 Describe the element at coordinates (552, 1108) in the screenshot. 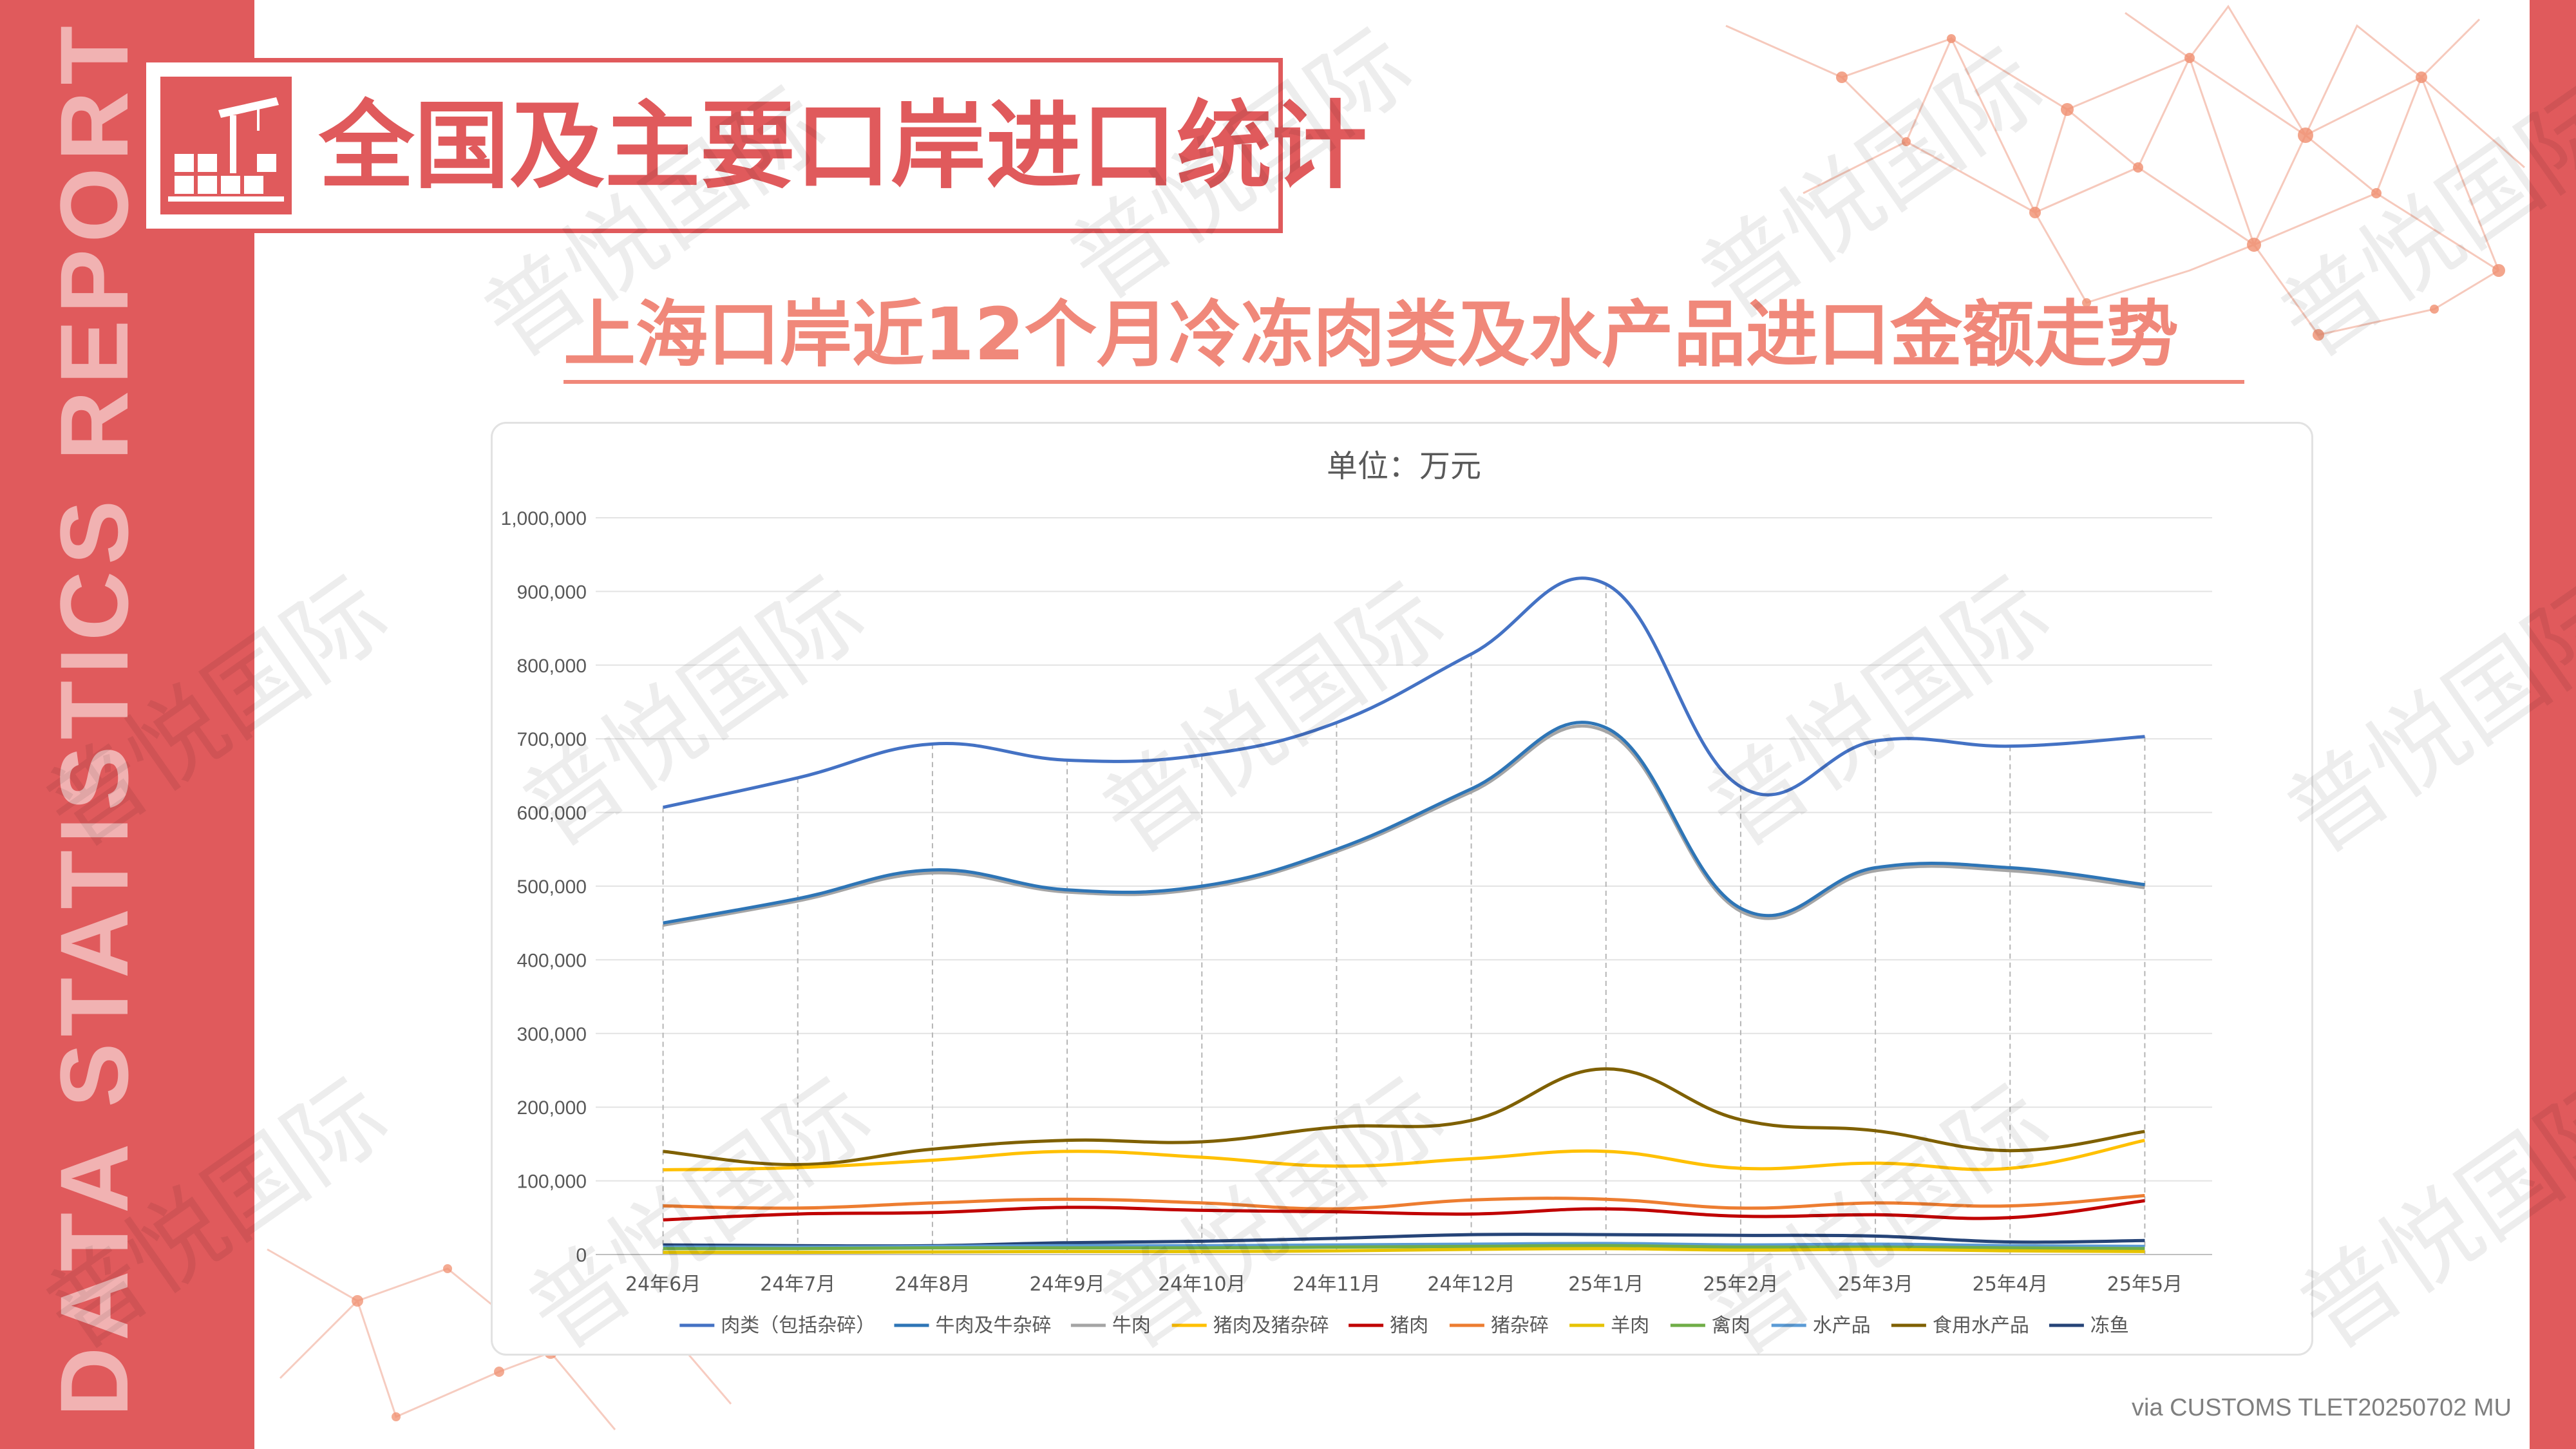

I see `y-tick-label: 200,000` at that location.